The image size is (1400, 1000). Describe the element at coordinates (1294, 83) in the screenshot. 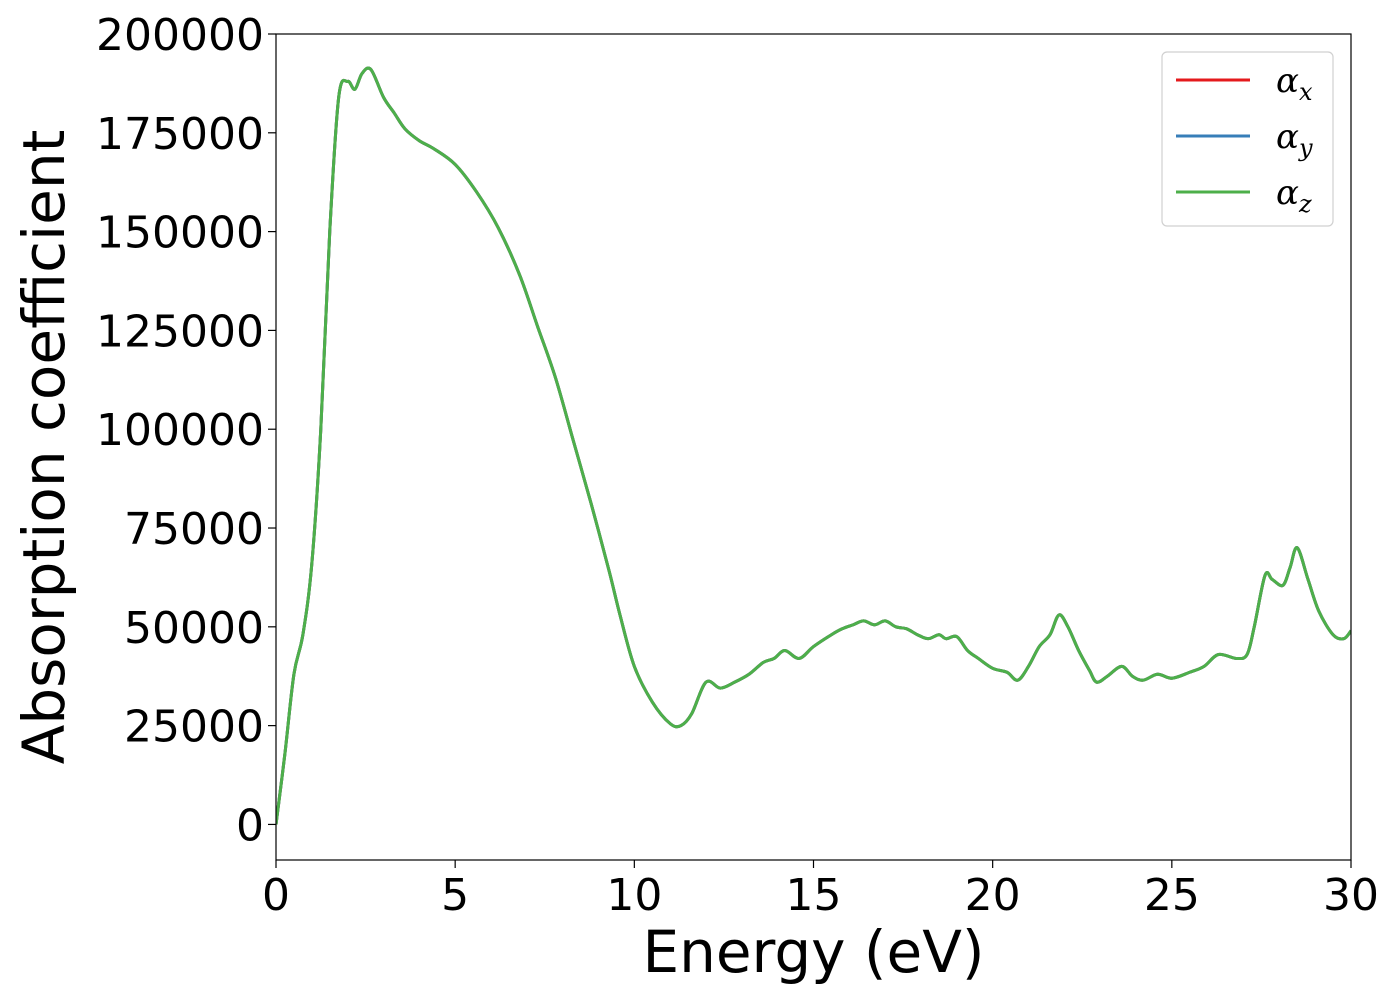

I see `legend-label: αx` at that location.